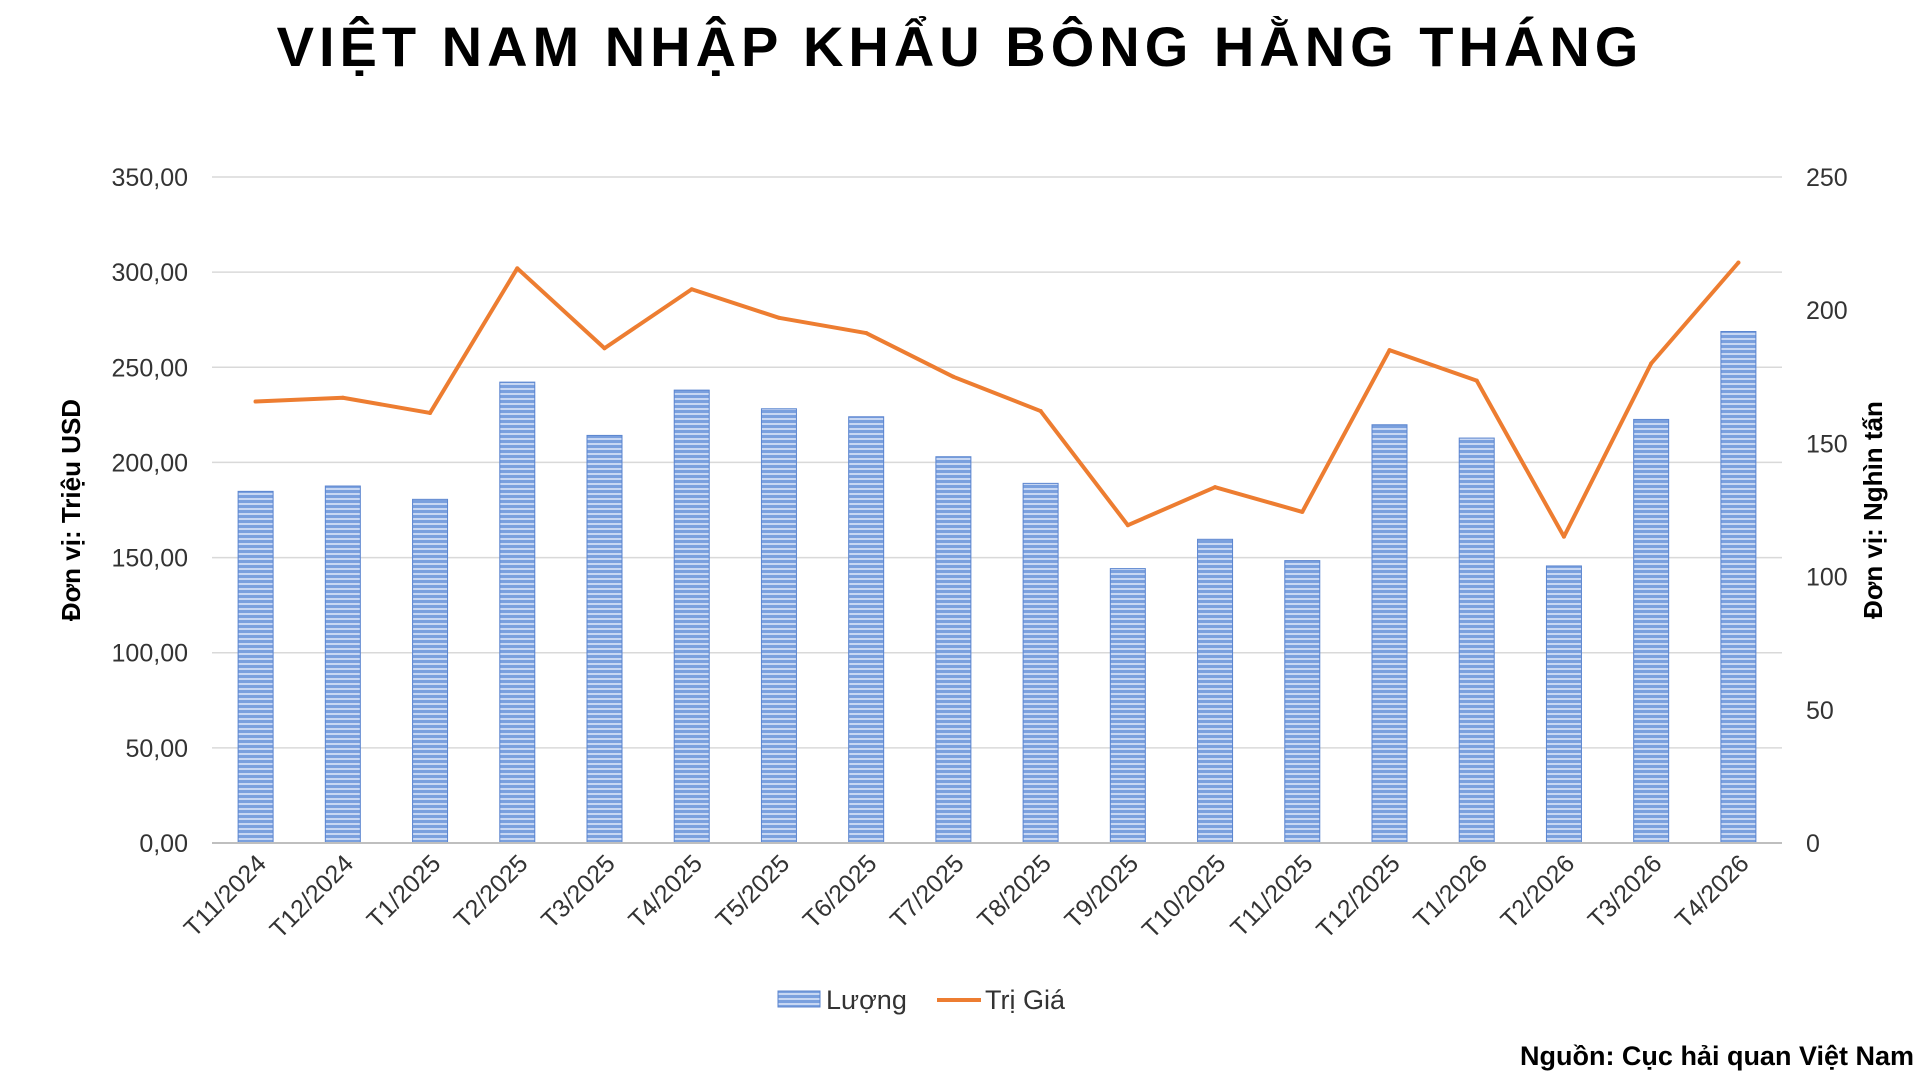 The height and width of the screenshot is (1080, 1920). Describe the element at coordinates (517, 612) in the screenshot. I see `bar-T2/2025` at that location.